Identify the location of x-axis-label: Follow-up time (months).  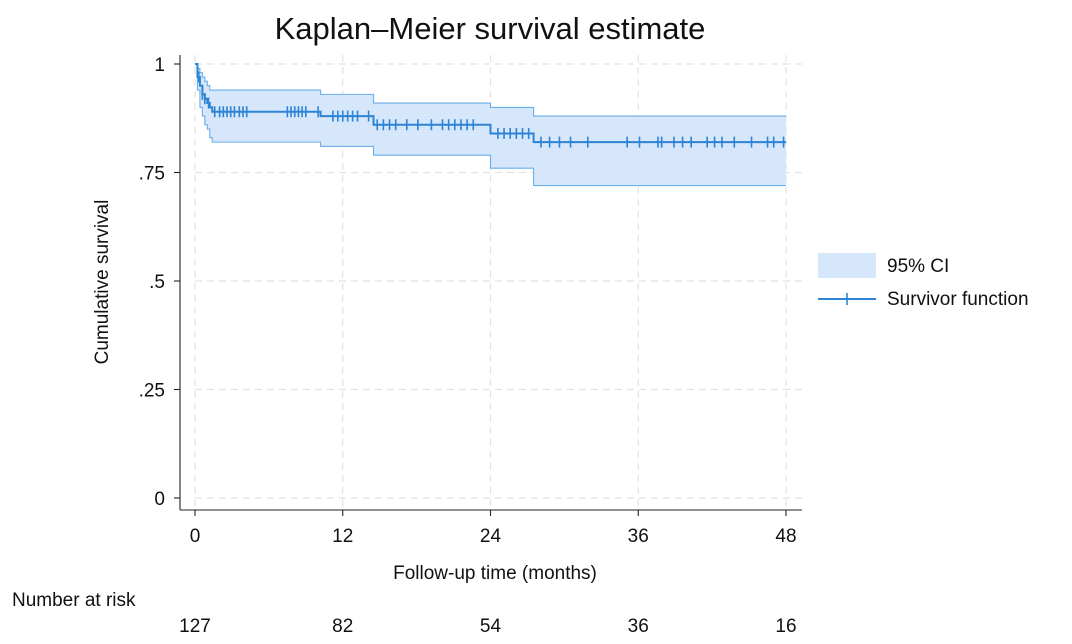
(495, 573).